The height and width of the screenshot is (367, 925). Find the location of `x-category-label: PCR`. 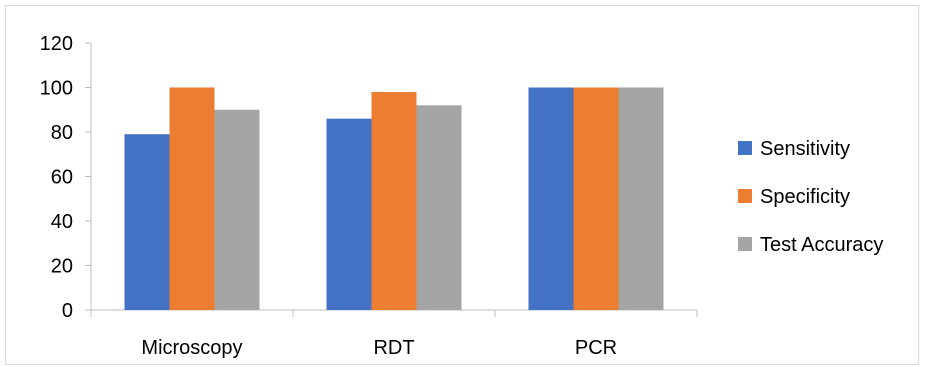

x-category-label: PCR is located at coordinates (596, 348).